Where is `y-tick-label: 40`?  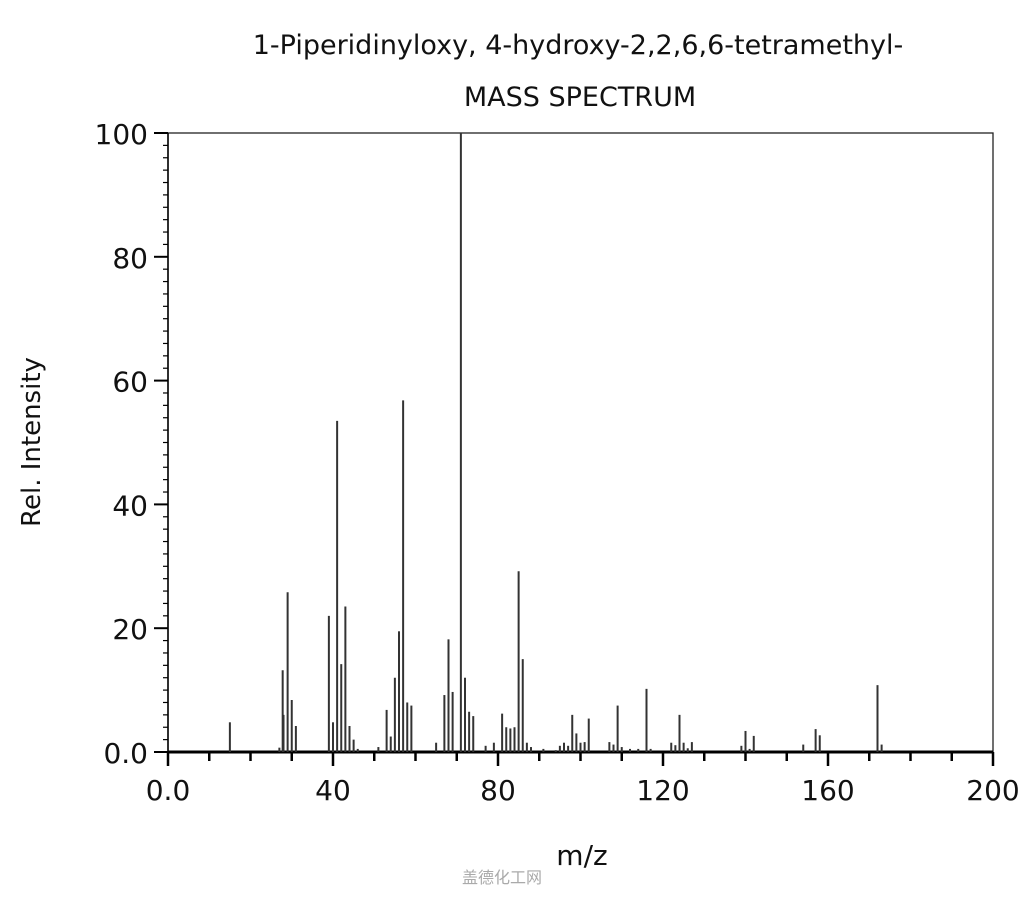
y-tick-label: 40 is located at coordinates (130, 505).